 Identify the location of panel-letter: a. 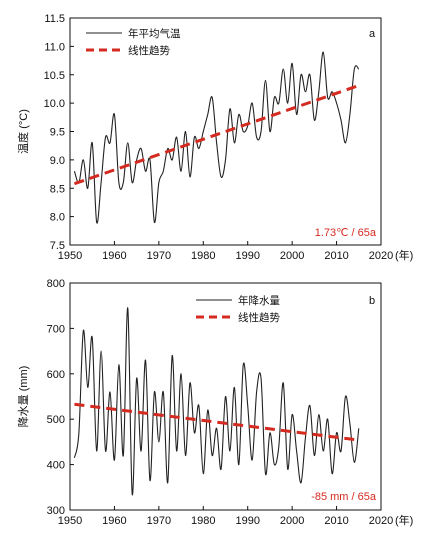
(372, 34).